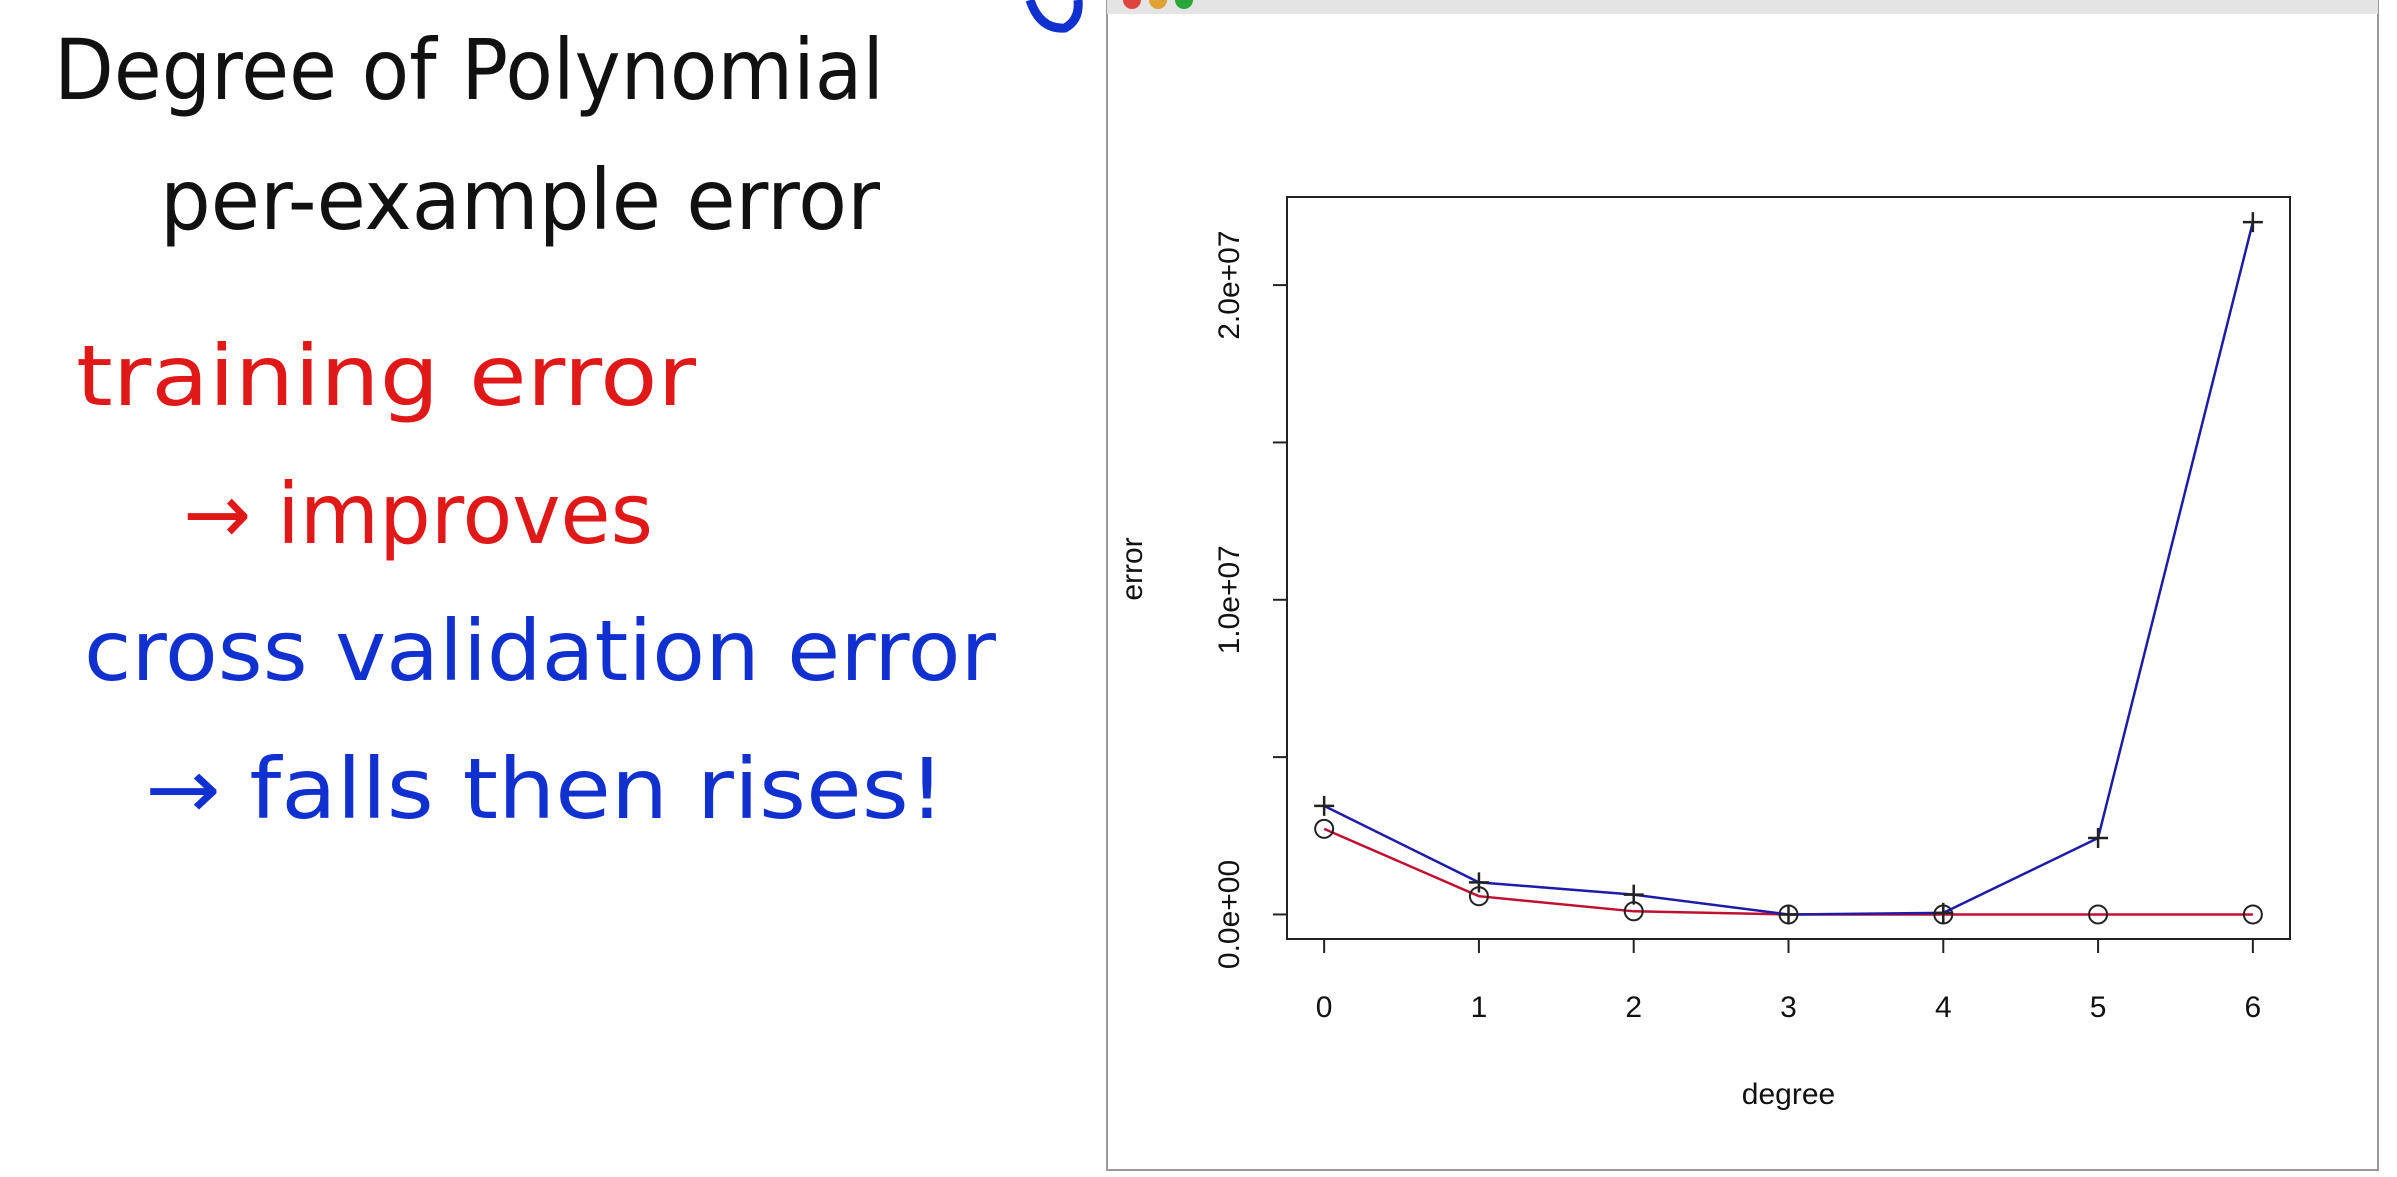 The image size is (2397, 1177). What do you see at coordinates (1479, 1007) in the screenshot?
I see `x-tick-label: 1` at bounding box center [1479, 1007].